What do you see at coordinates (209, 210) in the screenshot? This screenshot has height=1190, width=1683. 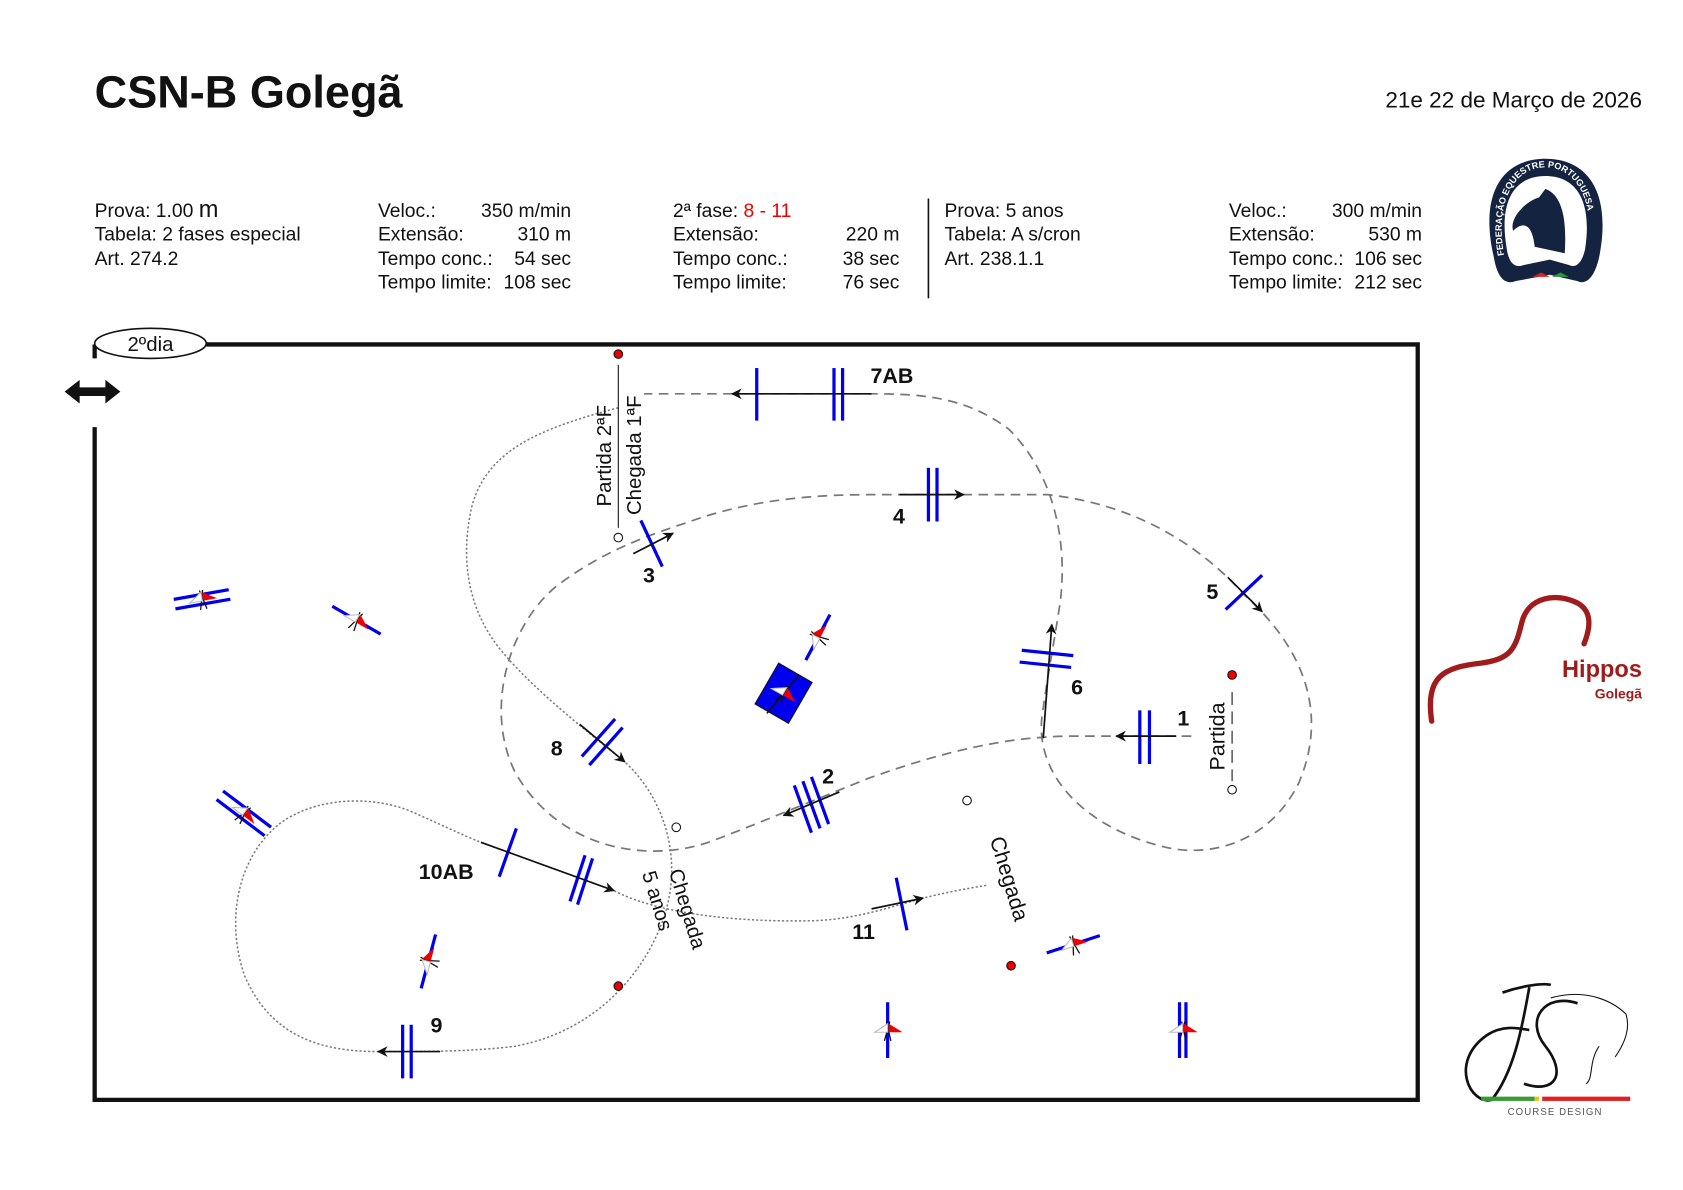 I see `prova-unit: m` at bounding box center [209, 210].